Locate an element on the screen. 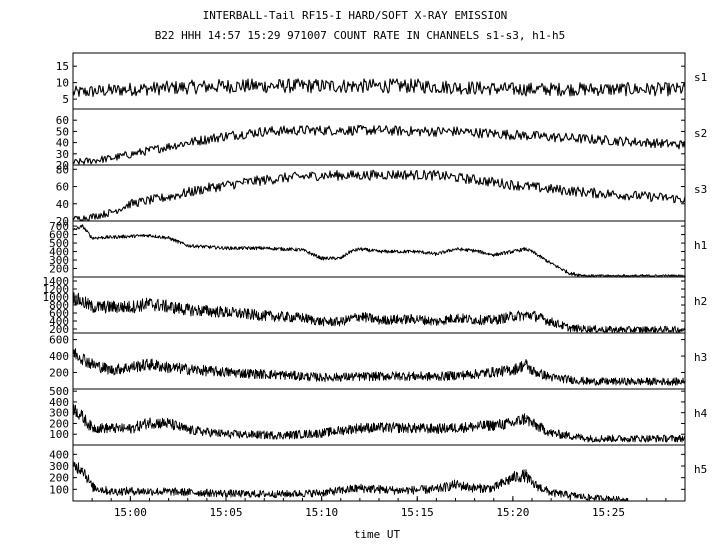 This screenshot has height=550, width=720. y-tick-label: 100 is located at coordinates (59, 489).